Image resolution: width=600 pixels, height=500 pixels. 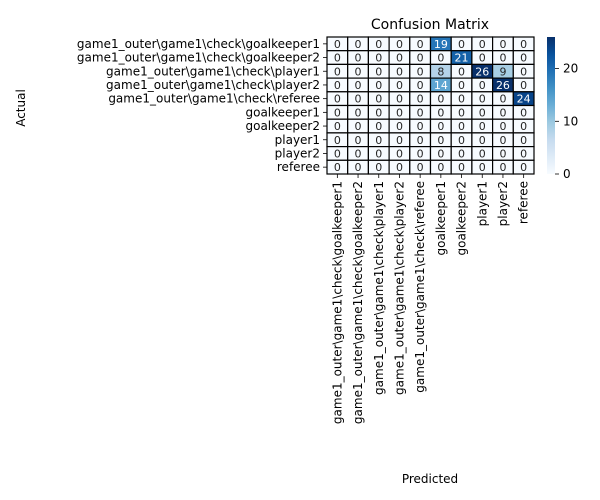 I want to click on column-tick-label: player2, so click(x=503, y=203).